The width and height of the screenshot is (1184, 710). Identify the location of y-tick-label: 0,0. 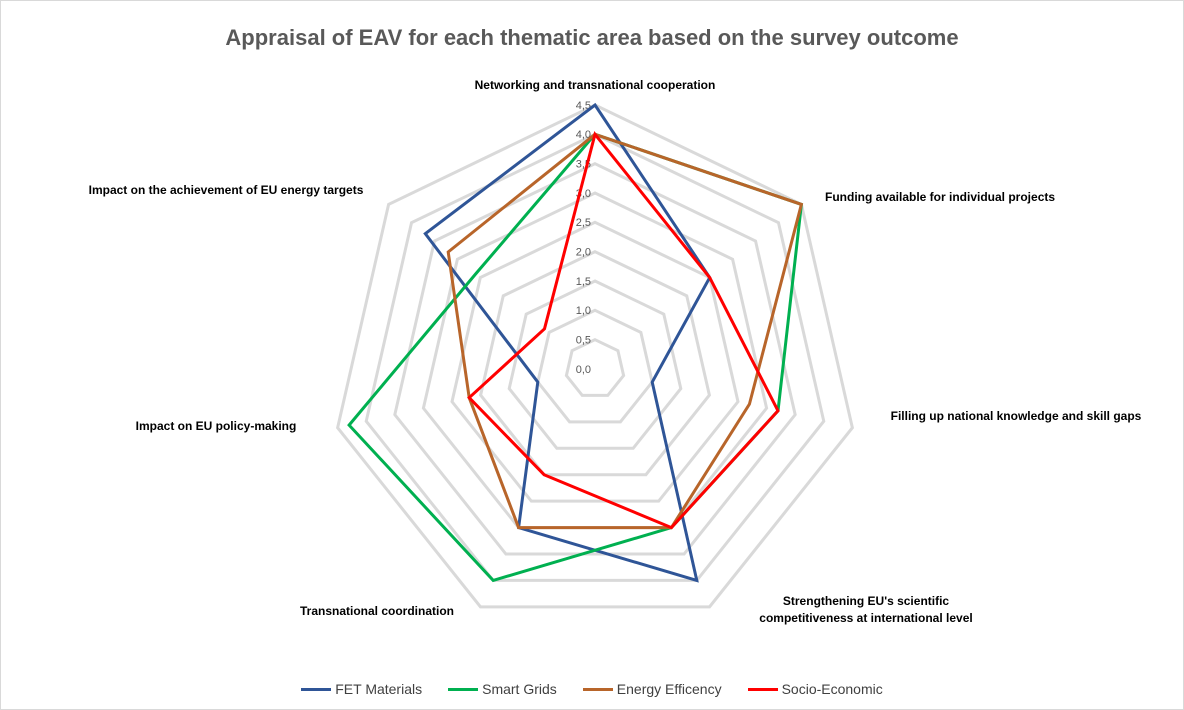
(583, 370).